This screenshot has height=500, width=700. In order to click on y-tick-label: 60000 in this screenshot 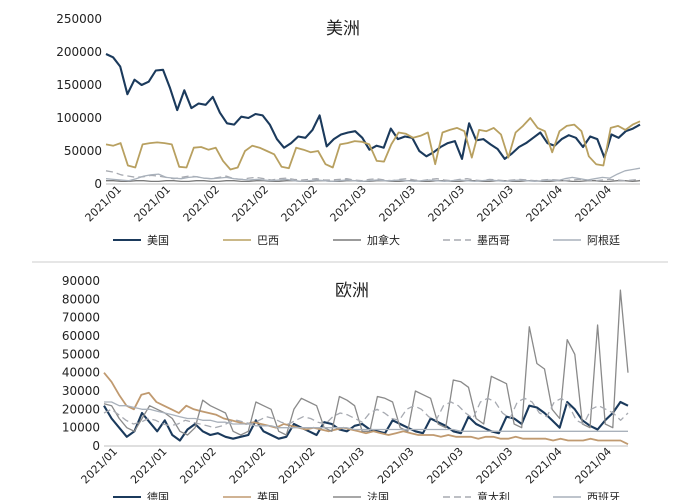, I will do `click(81, 336)`.